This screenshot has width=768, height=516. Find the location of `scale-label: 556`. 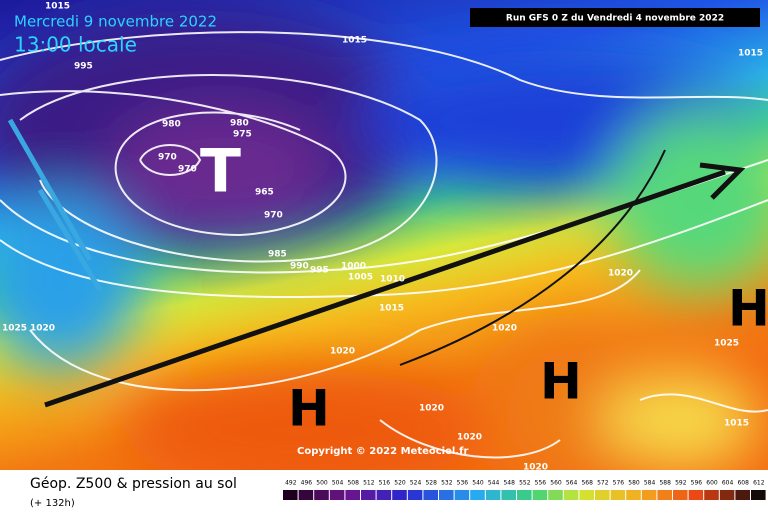

scale-label: 556 is located at coordinates (541, 483).